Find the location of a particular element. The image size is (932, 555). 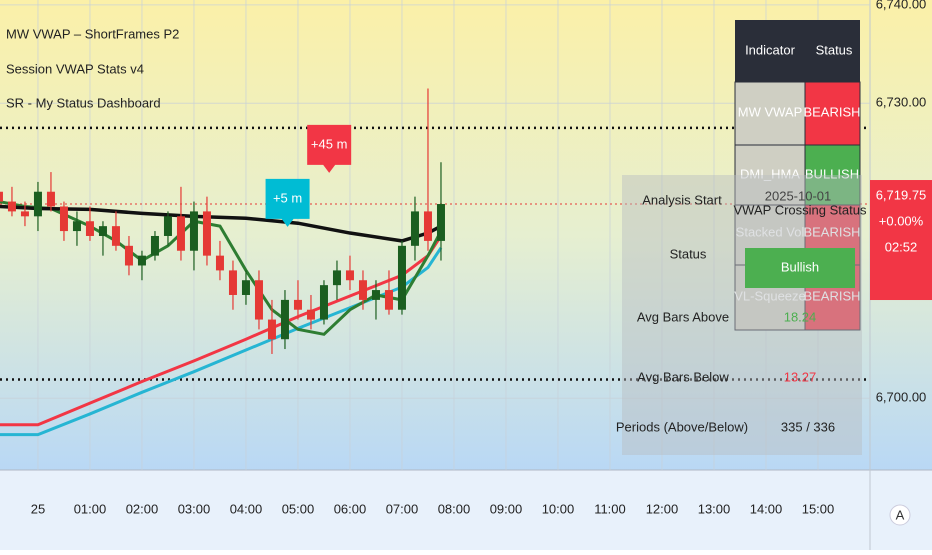

panel-title: VWAP Crossing Status is located at coordinates (800, 209).